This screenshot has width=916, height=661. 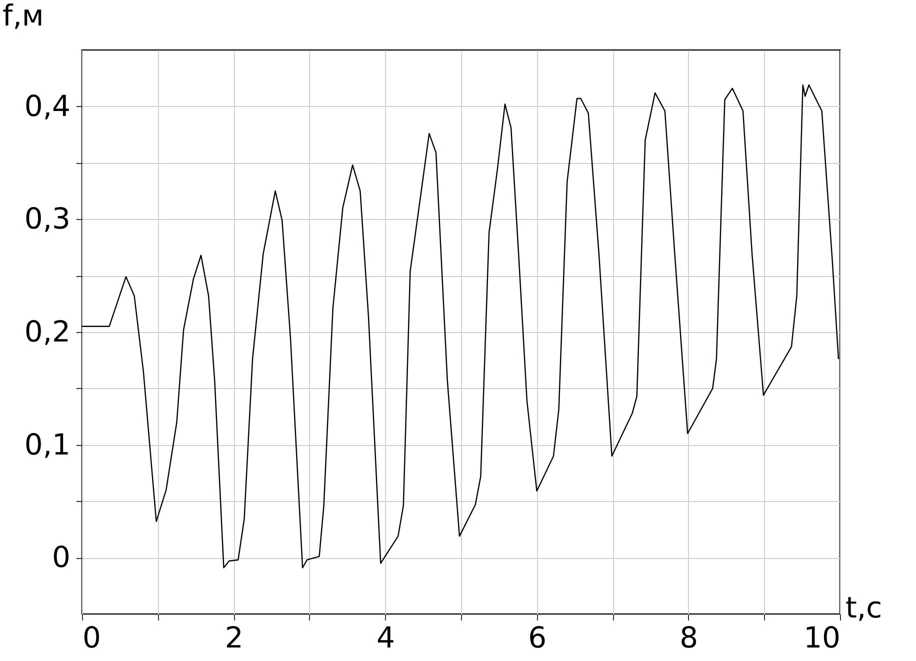 What do you see at coordinates (47, 331) in the screenshot?
I see `y-tick-label: 0,2` at bounding box center [47, 331].